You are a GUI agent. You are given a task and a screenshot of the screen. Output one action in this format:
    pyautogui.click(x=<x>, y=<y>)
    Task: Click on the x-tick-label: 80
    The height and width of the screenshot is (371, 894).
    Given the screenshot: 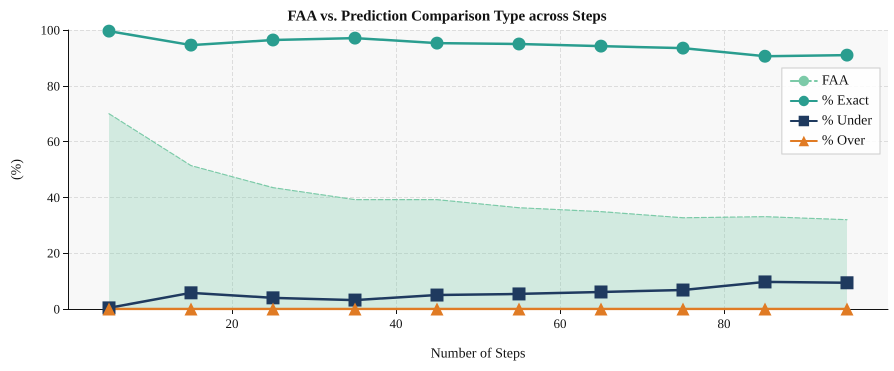 What is the action you would take?
    pyautogui.click(x=724, y=323)
    